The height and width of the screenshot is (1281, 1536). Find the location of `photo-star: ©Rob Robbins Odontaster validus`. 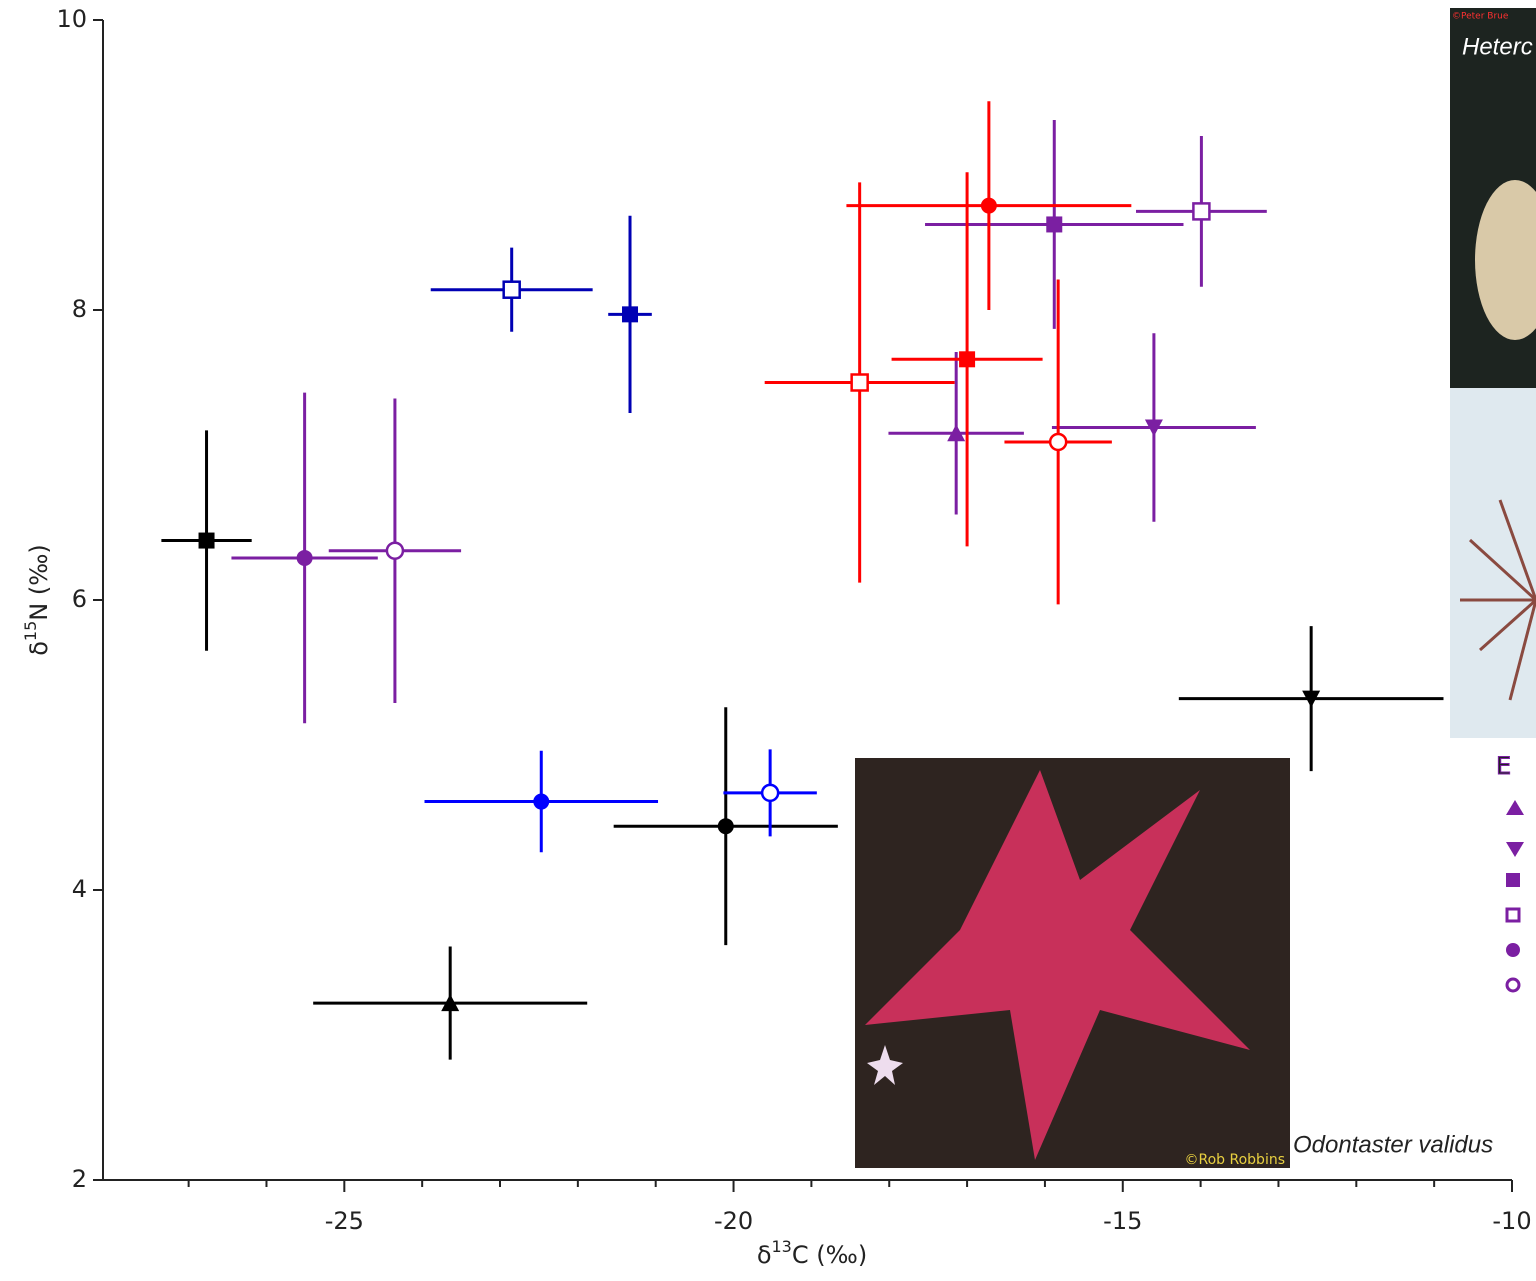

photo-star: ©Rob Robbins Odontaster validus is located at coordinates (1174, 963).